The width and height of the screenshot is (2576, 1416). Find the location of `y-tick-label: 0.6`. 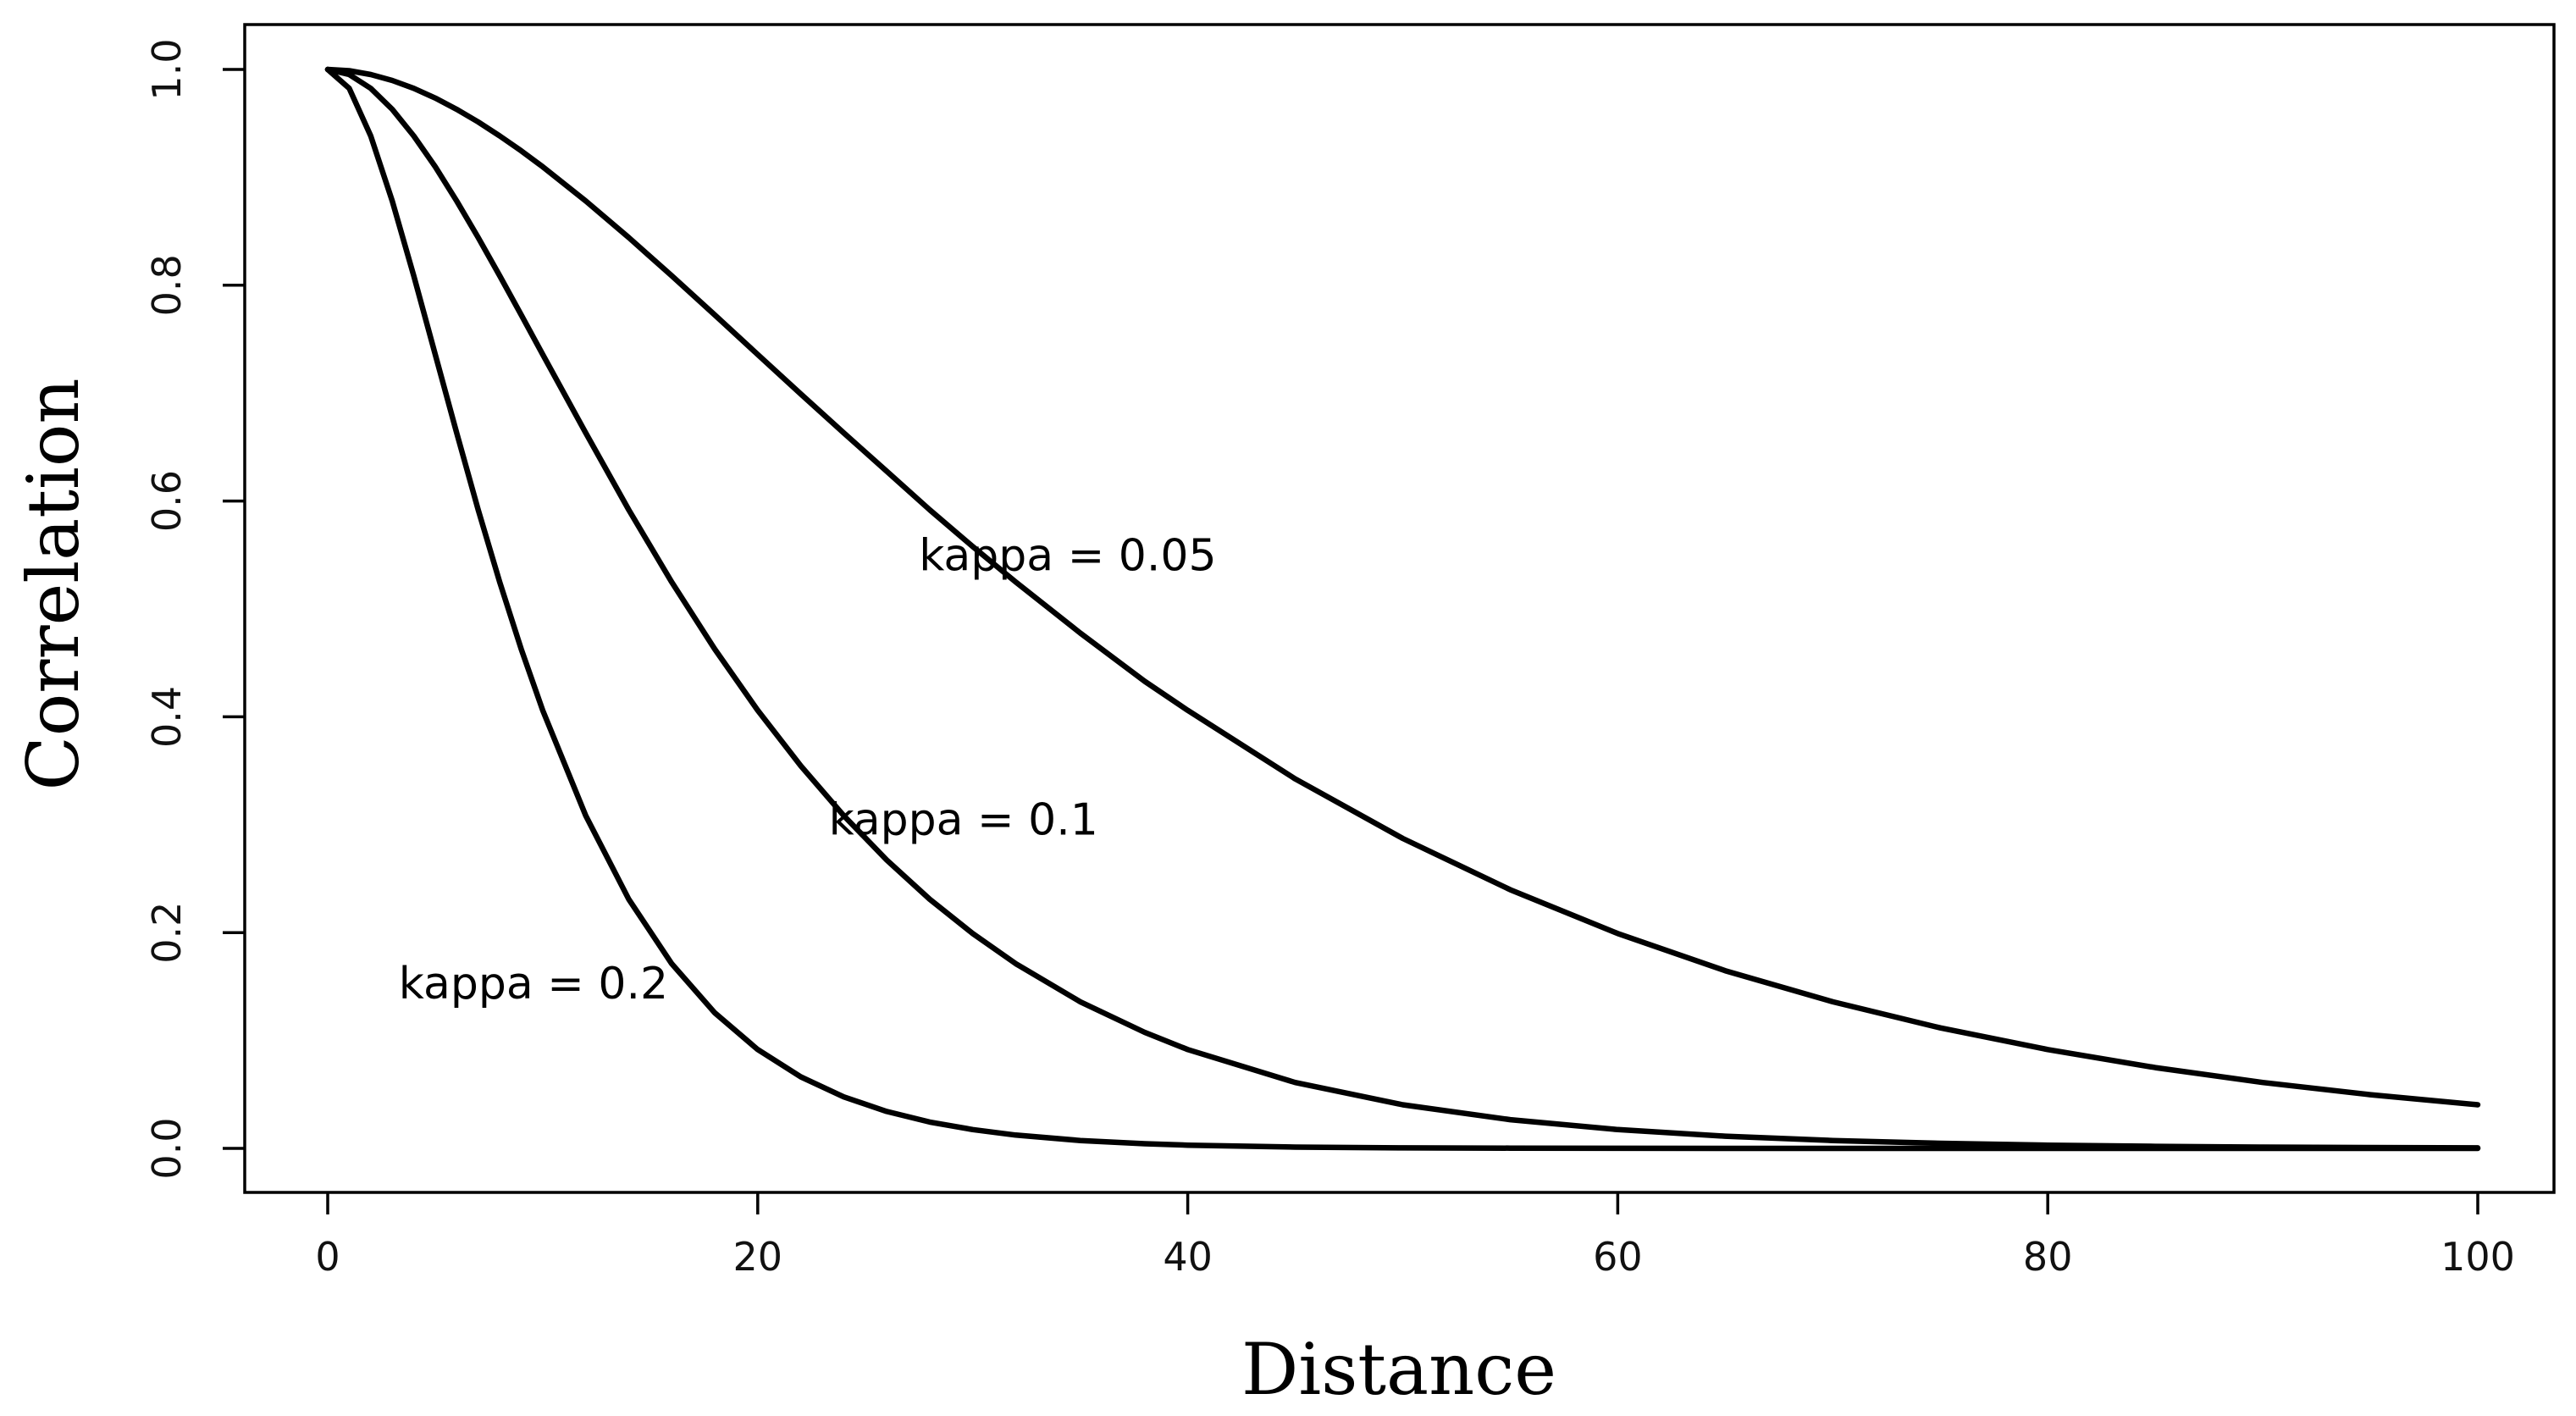

y-tick-label: 0.6 is located at coordinates (167, 501).